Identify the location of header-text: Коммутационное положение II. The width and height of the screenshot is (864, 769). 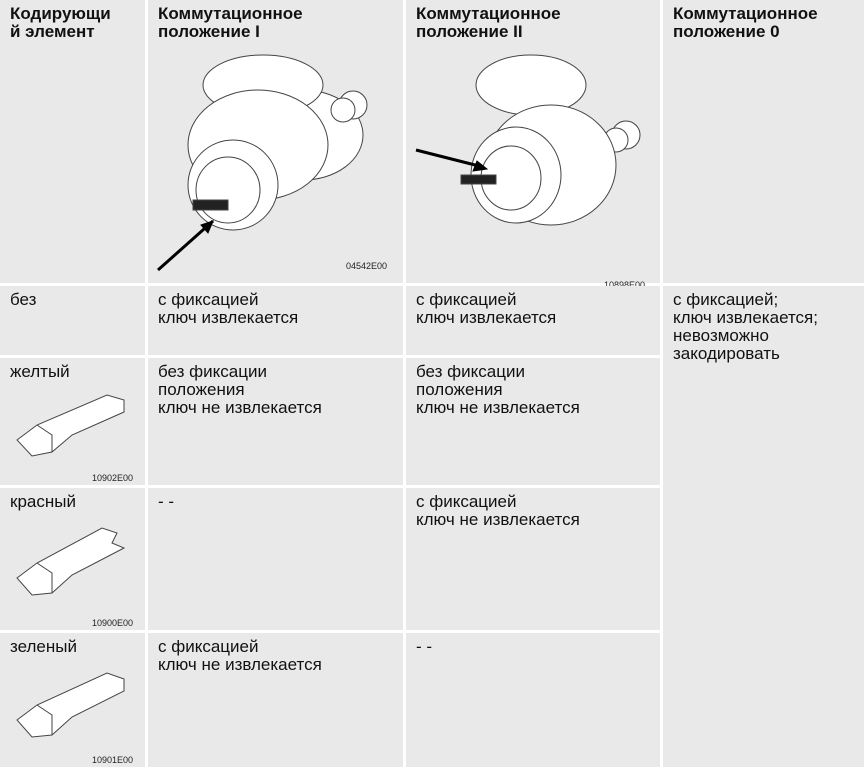
(488, 22).